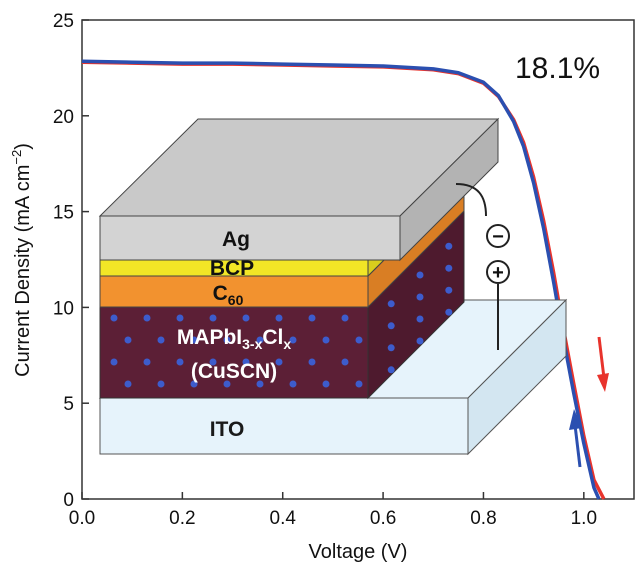 The height and width of the screenshot is (577, 640). Describe the element at coordinates (71, 261) in the screenshot. I see `y-axis: 0 5 10 15 20 25` at that location.